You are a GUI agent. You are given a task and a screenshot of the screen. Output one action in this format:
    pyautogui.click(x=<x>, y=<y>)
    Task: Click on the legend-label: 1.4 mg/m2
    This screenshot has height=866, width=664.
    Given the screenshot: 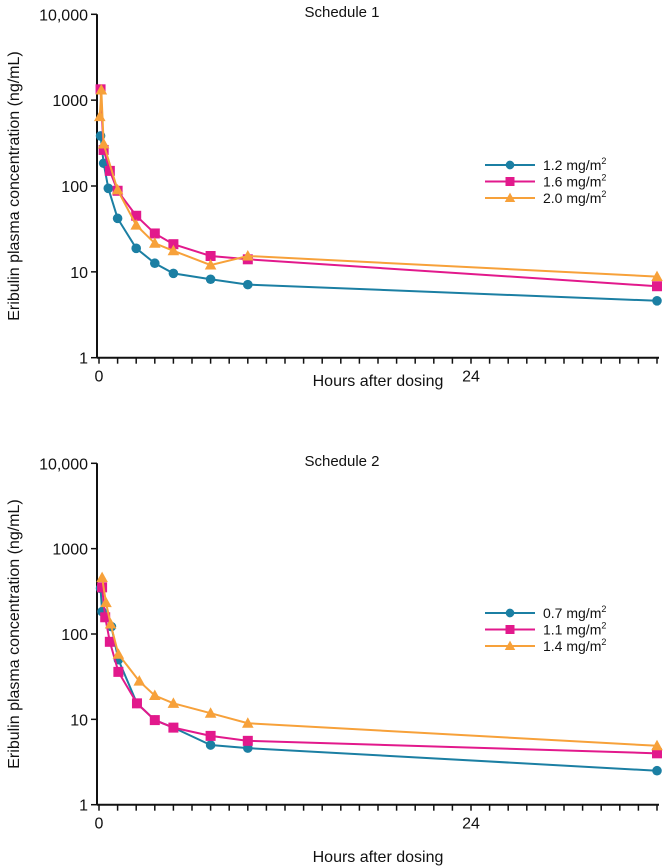 What is the action you would take?
    pyautogui.click(x=574, y=645)
    